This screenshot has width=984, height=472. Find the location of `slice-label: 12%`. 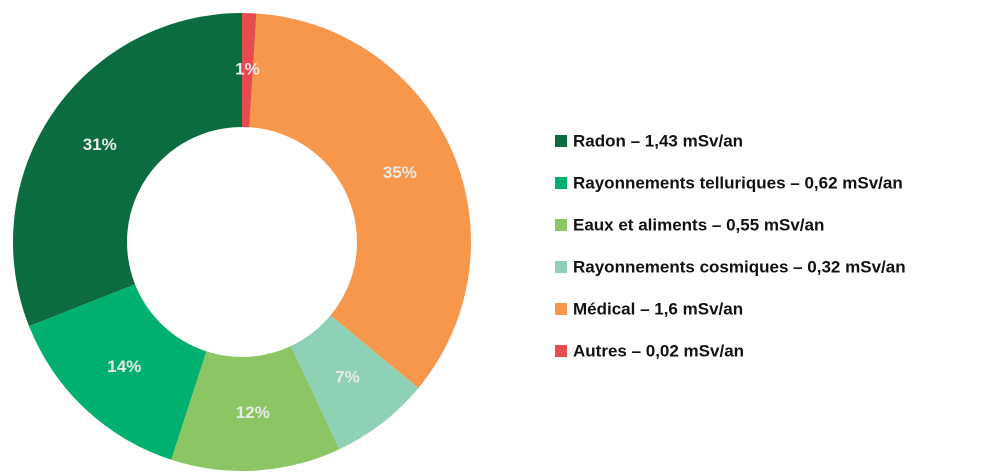

slice-label: 12% is located at coordinates (253, 412).